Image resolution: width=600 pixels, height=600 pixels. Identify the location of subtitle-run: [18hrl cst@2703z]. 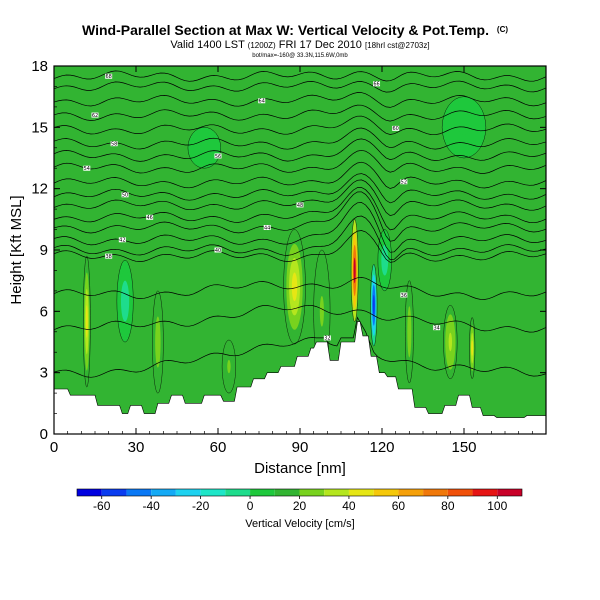
(397, 45).